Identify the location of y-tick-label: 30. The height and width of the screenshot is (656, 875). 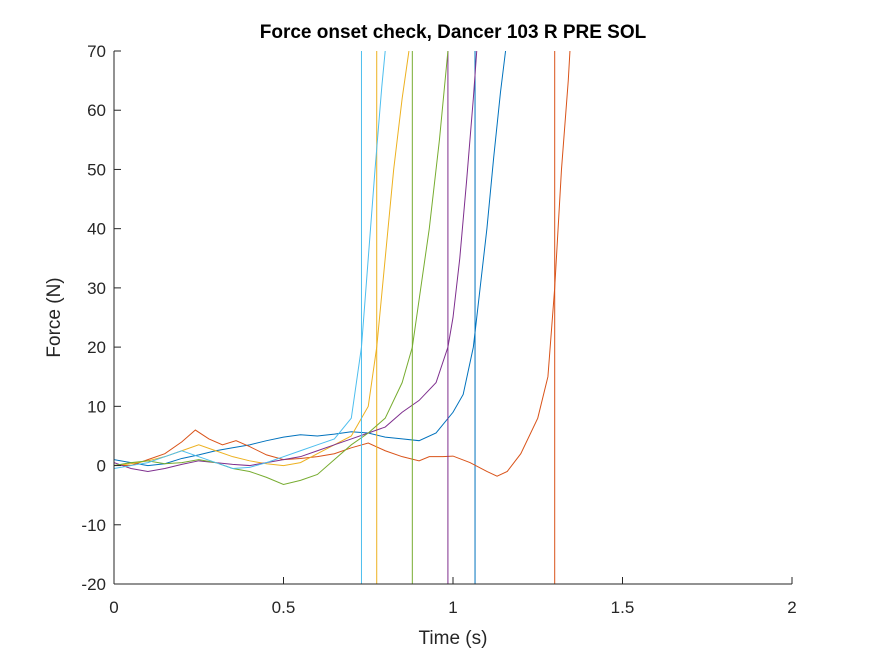
(96, 288).